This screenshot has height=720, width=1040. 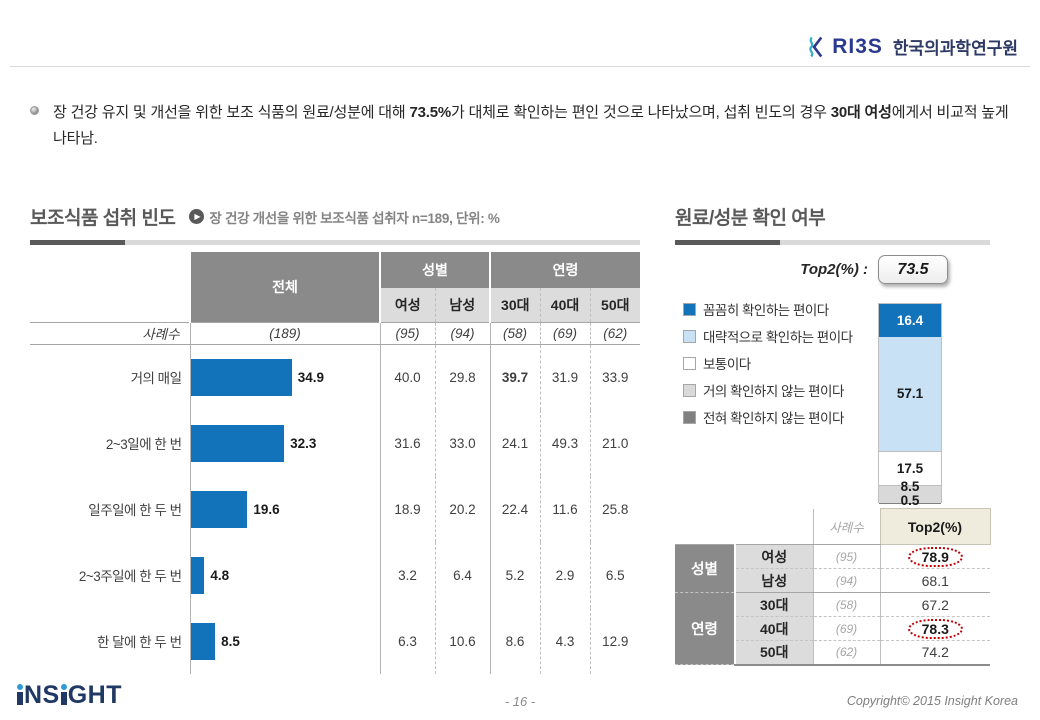 I want to click on summary-seg: 에게서 비교적 높게 나타남., so click(x=531, y=125).